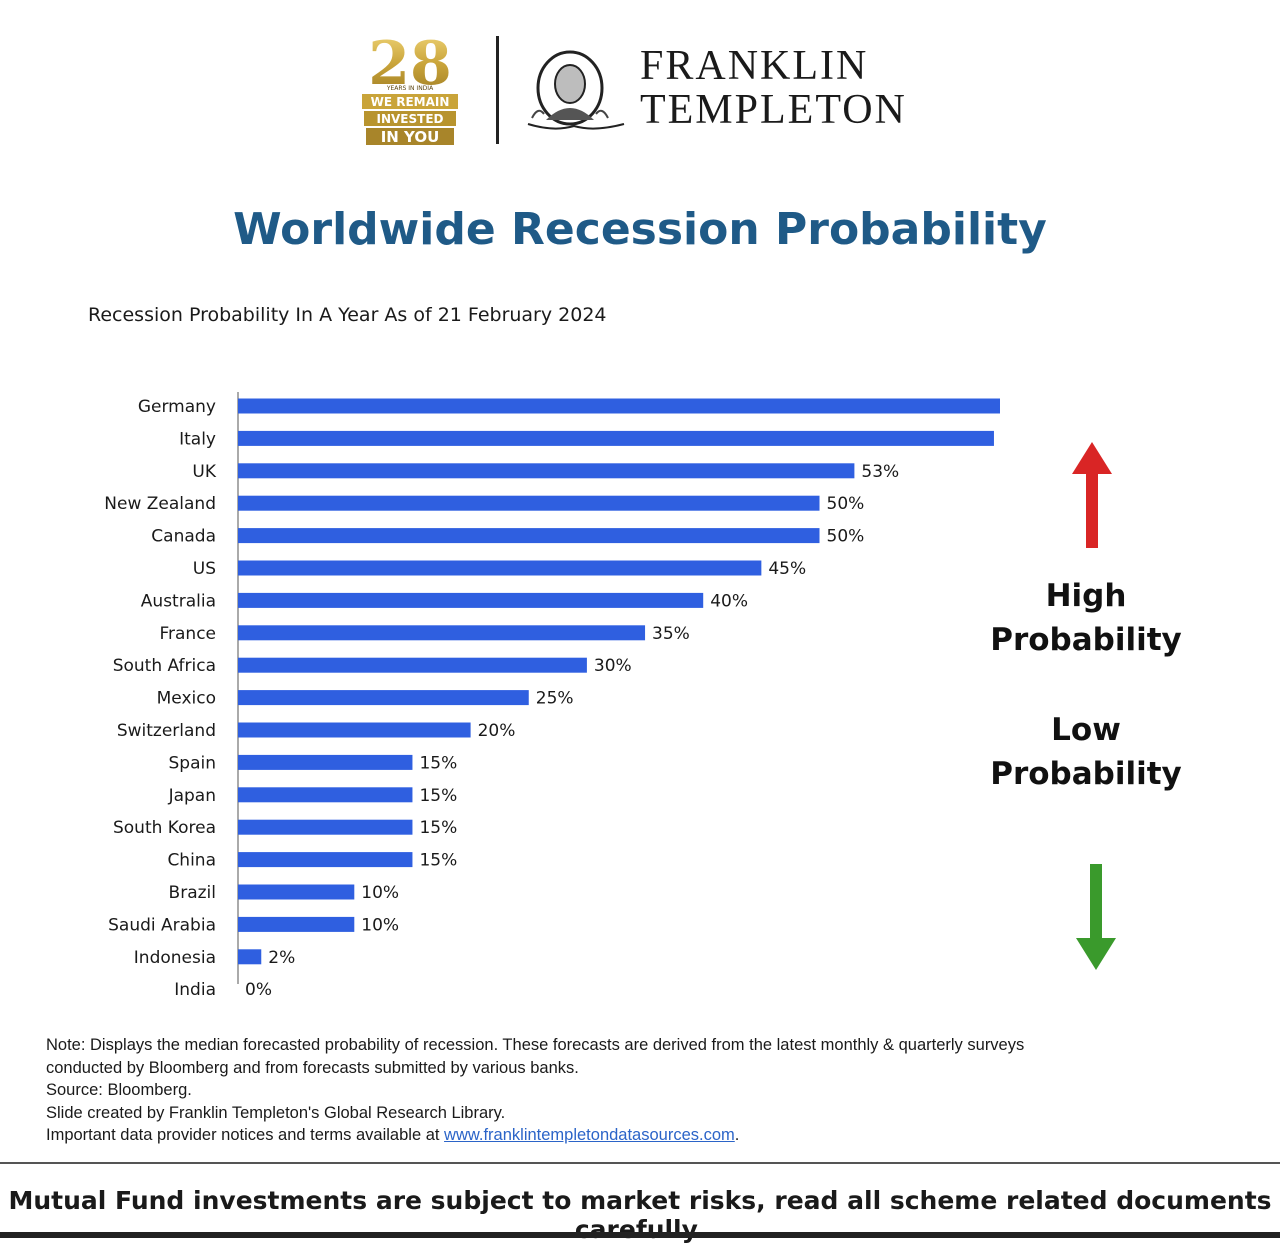  Describe the element at coordinates (119, 1090) in the screenshot. I see `source-line: Source: Bloomberg.` at that location.